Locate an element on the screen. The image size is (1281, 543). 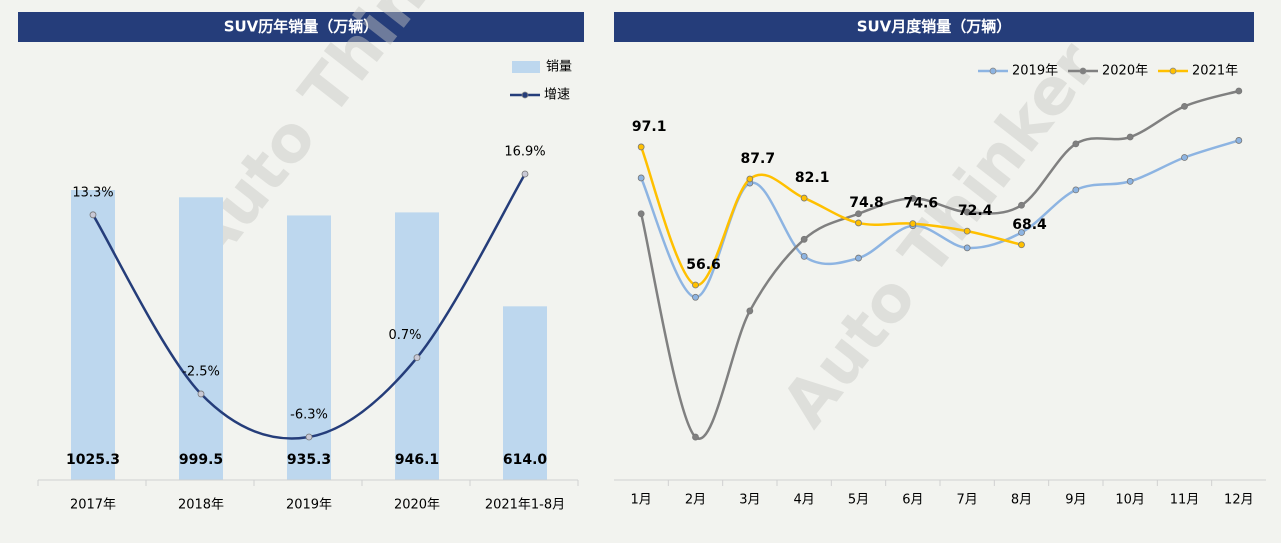
value-label: 614.0 is located at coordinates (525, 460).